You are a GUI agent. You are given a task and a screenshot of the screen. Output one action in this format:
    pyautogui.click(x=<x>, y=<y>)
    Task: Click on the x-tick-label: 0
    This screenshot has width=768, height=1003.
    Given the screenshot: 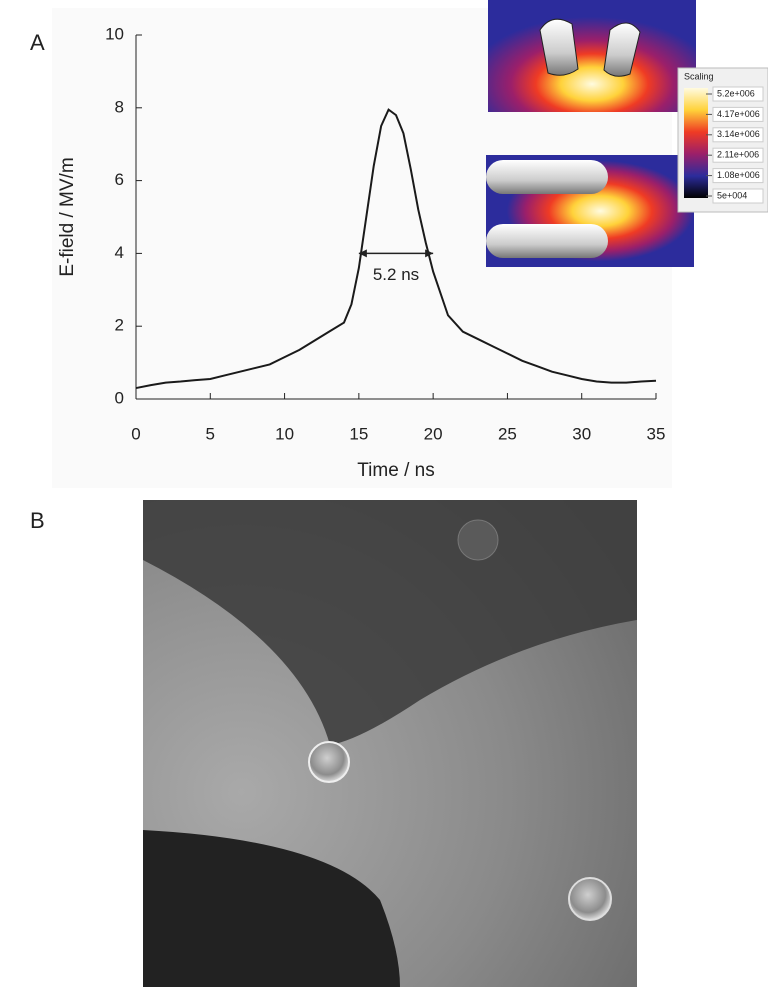 What is the action you would take?
    pyautogui.click(x=135, y=433)
    